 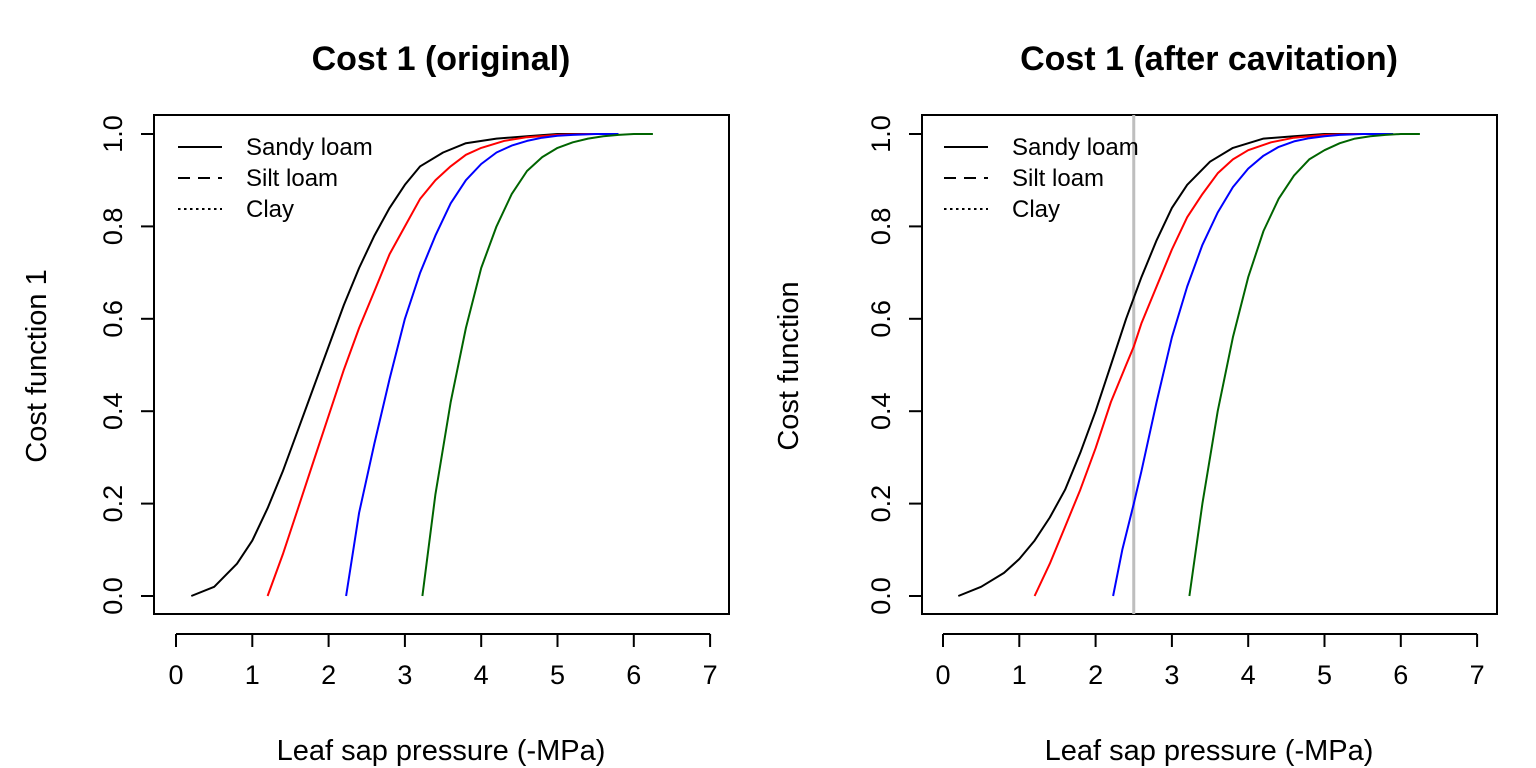 I want to click on chart-title: Cost 1 (after cavitation), so click(x=1209, y=59).